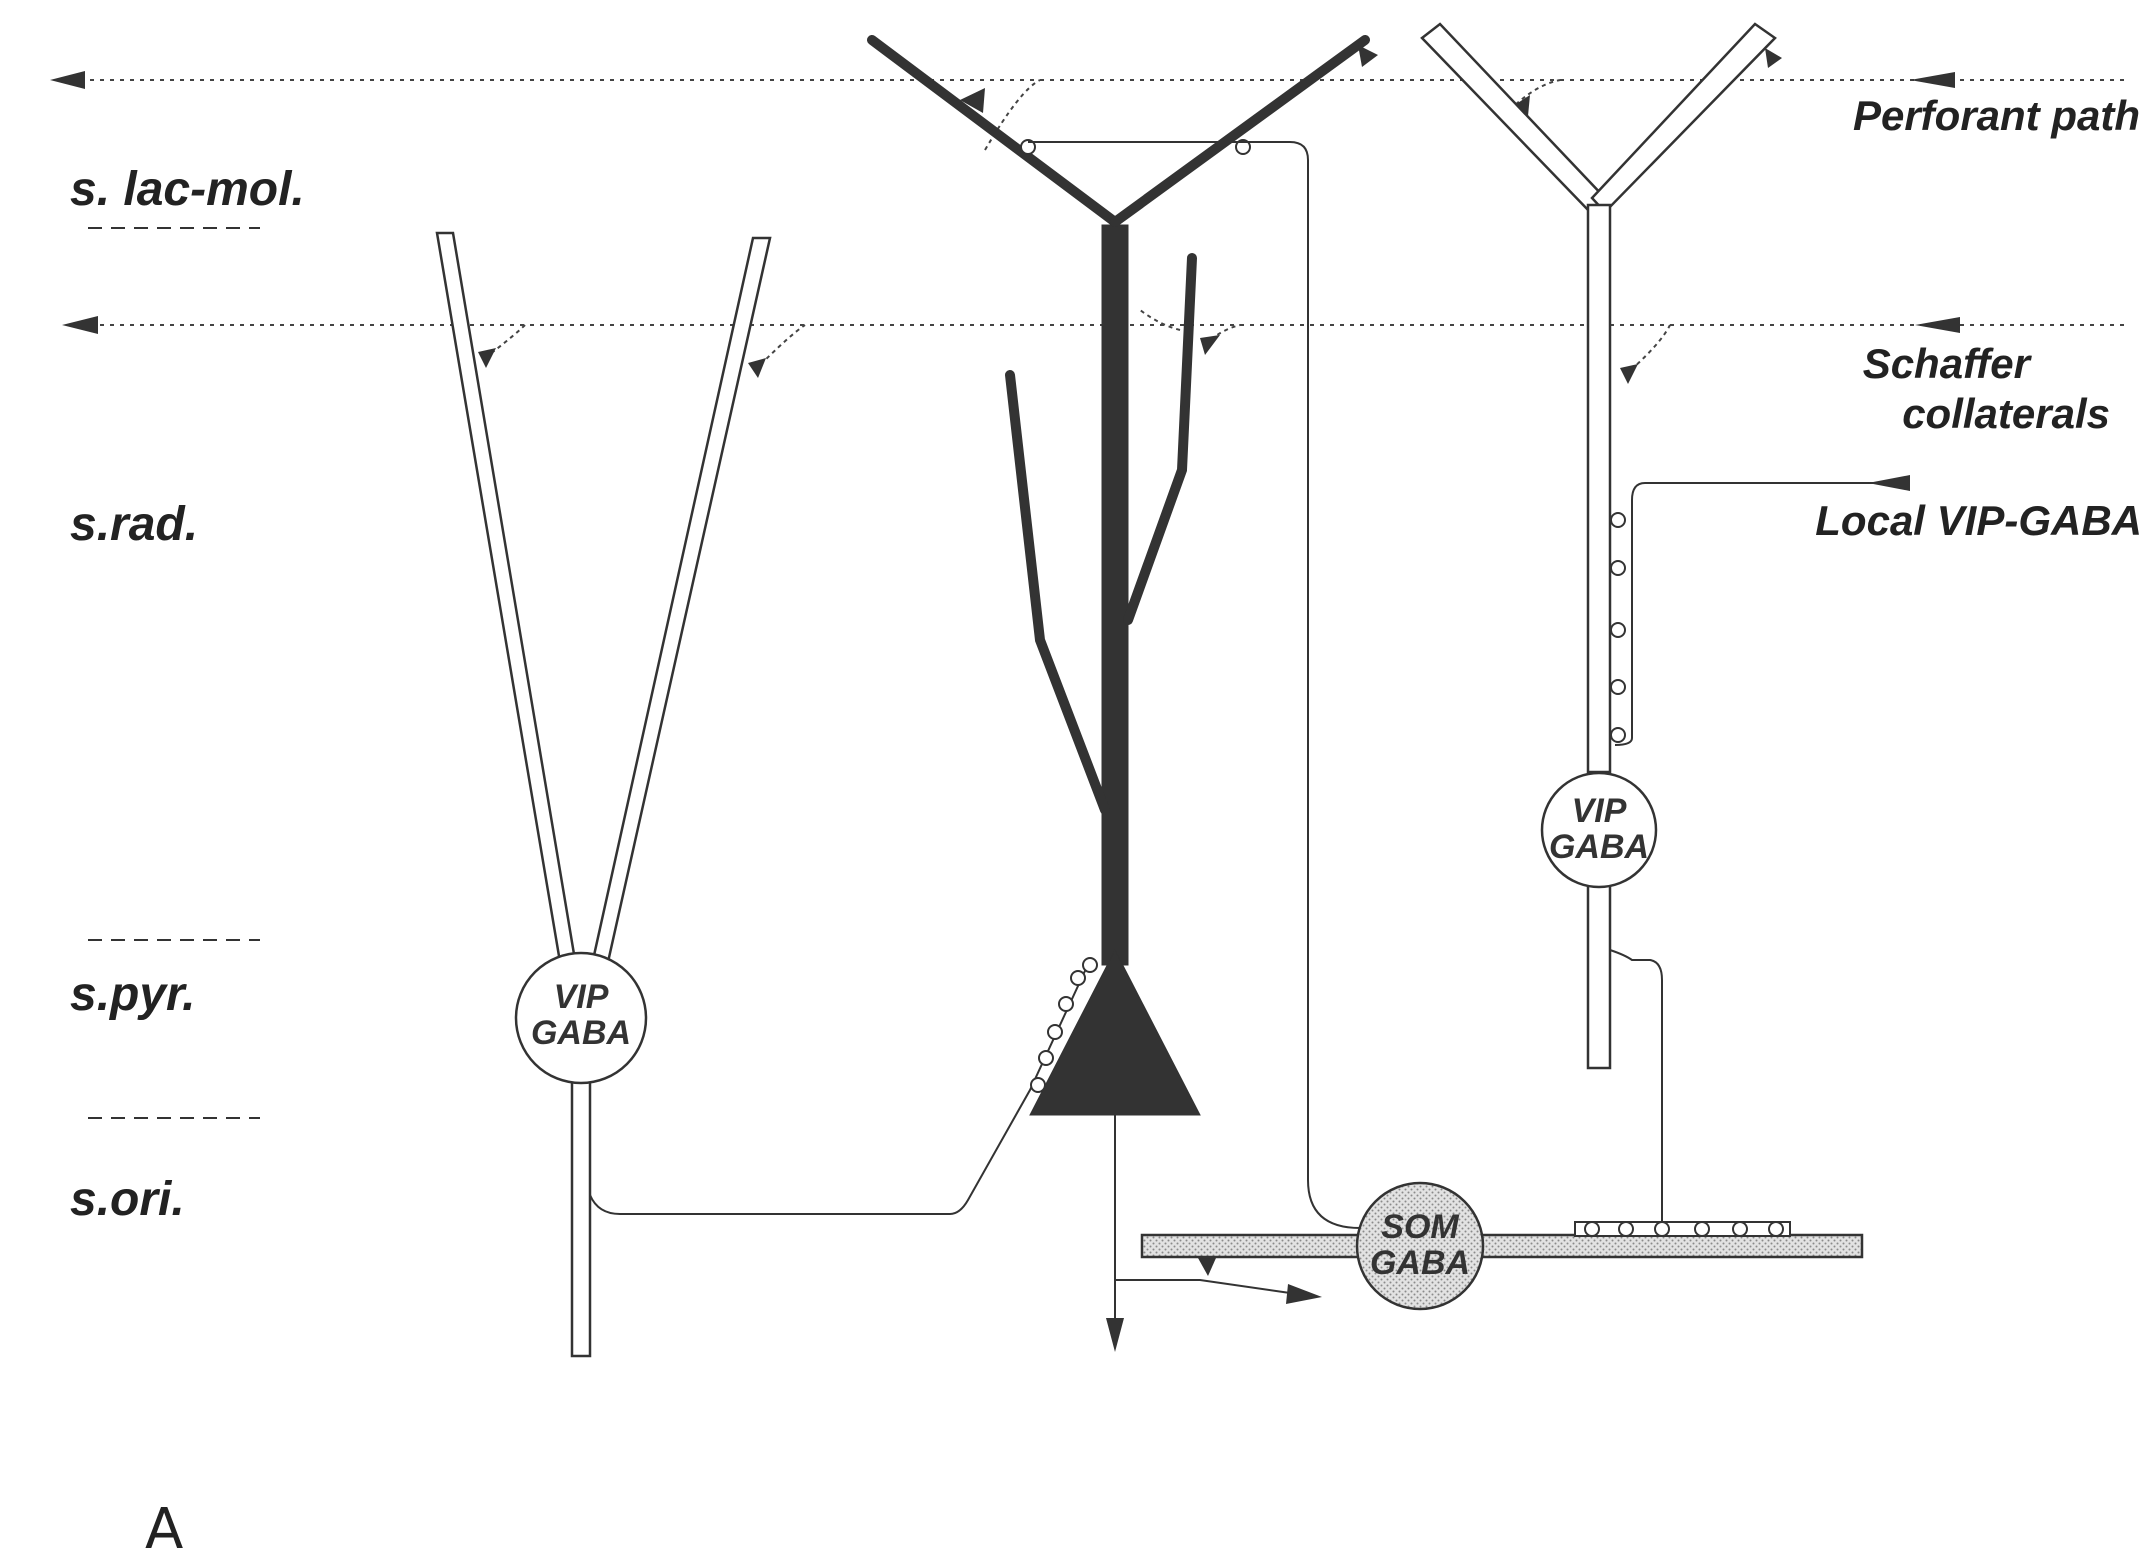 This screenshot has width=2150, height=1558. What do you see at coordinates (993, 131) in the screenshot?
I see `pyramidal-tuft-left` at bounding box center [993, 131].